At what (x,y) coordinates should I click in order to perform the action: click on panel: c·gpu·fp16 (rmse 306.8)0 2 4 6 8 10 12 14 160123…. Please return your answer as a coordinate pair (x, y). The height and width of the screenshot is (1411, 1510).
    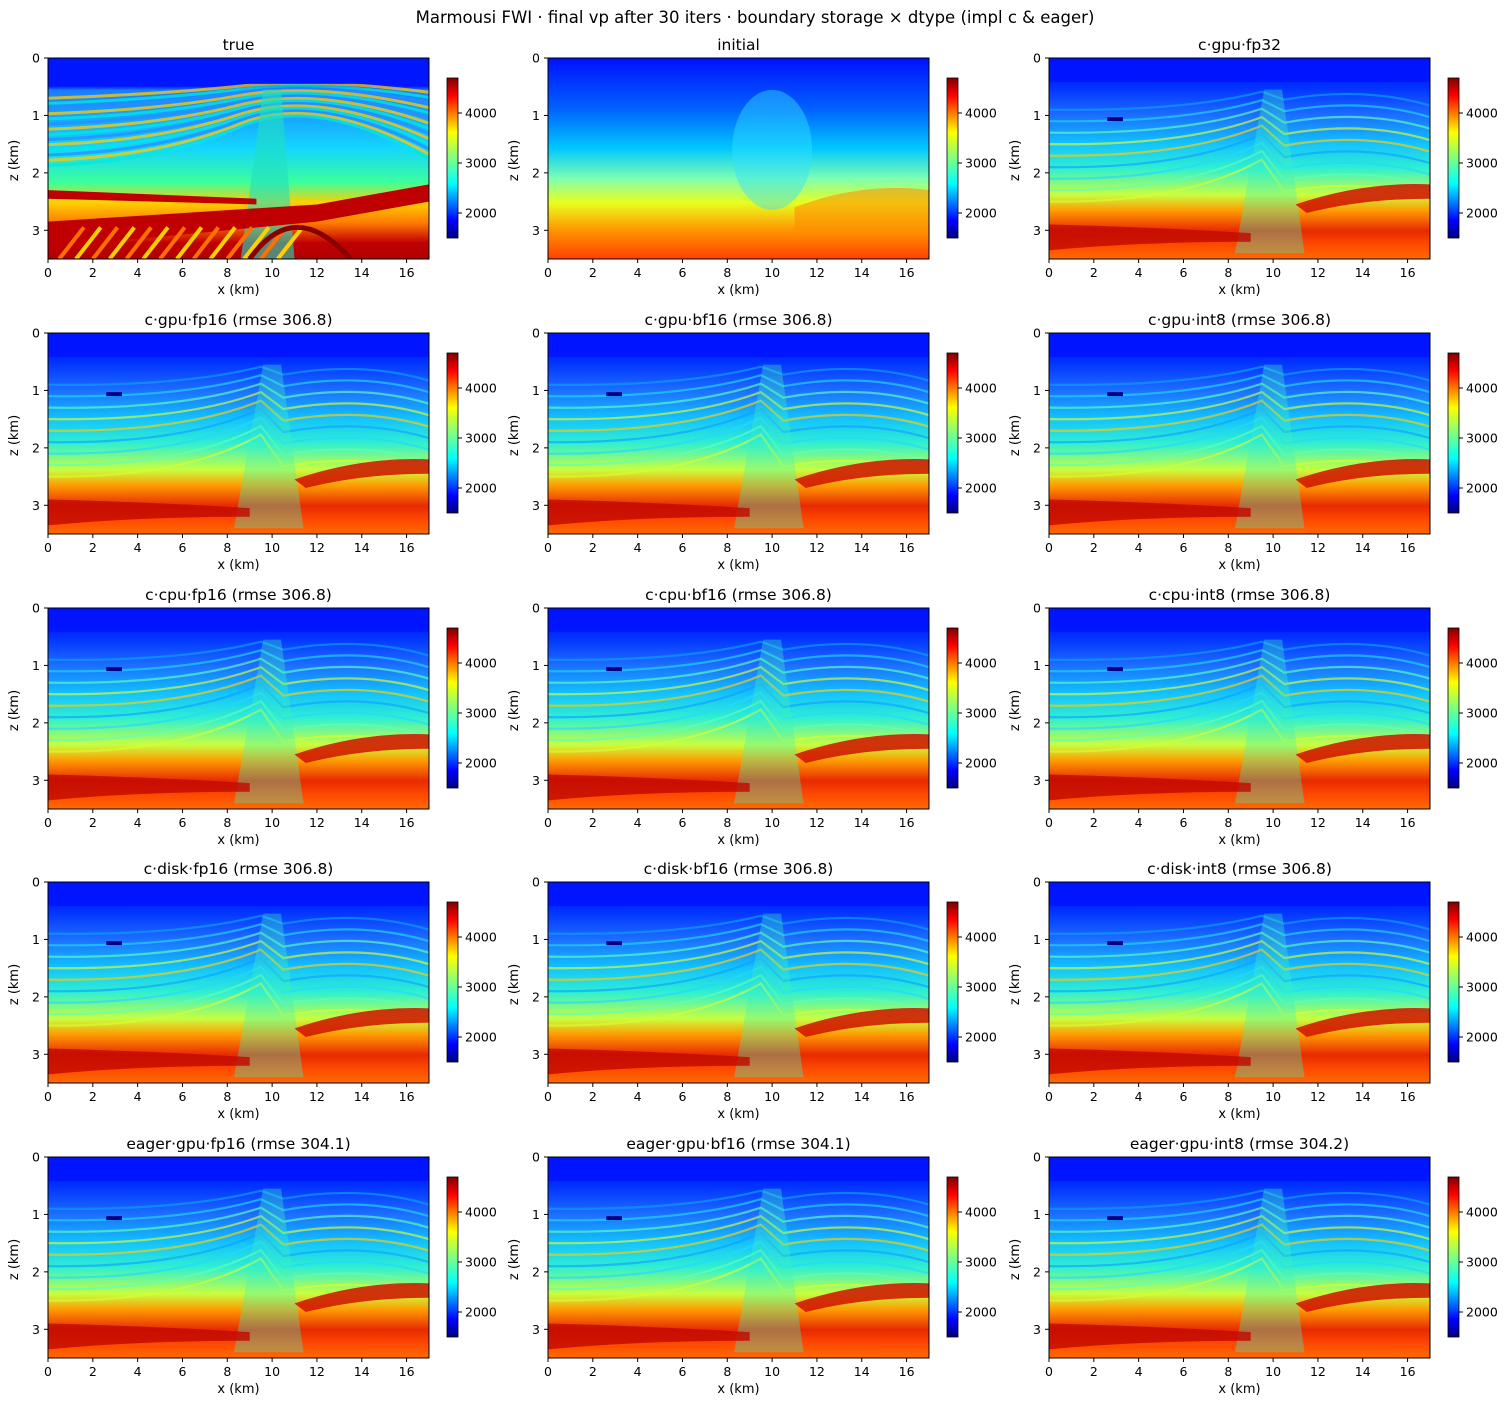
    Looking at the image, I should click on (252, 442).